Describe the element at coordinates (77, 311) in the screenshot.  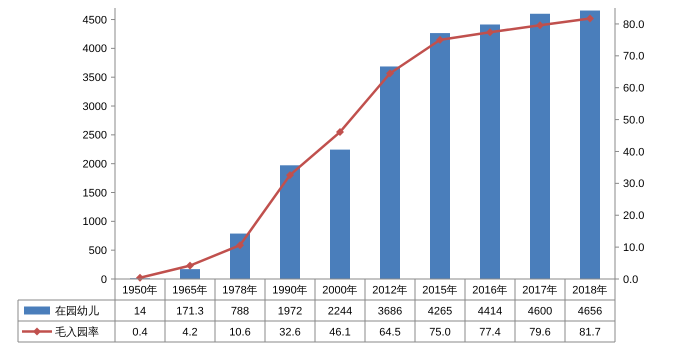
I see `legend-label: 在园幼儿` at that location.